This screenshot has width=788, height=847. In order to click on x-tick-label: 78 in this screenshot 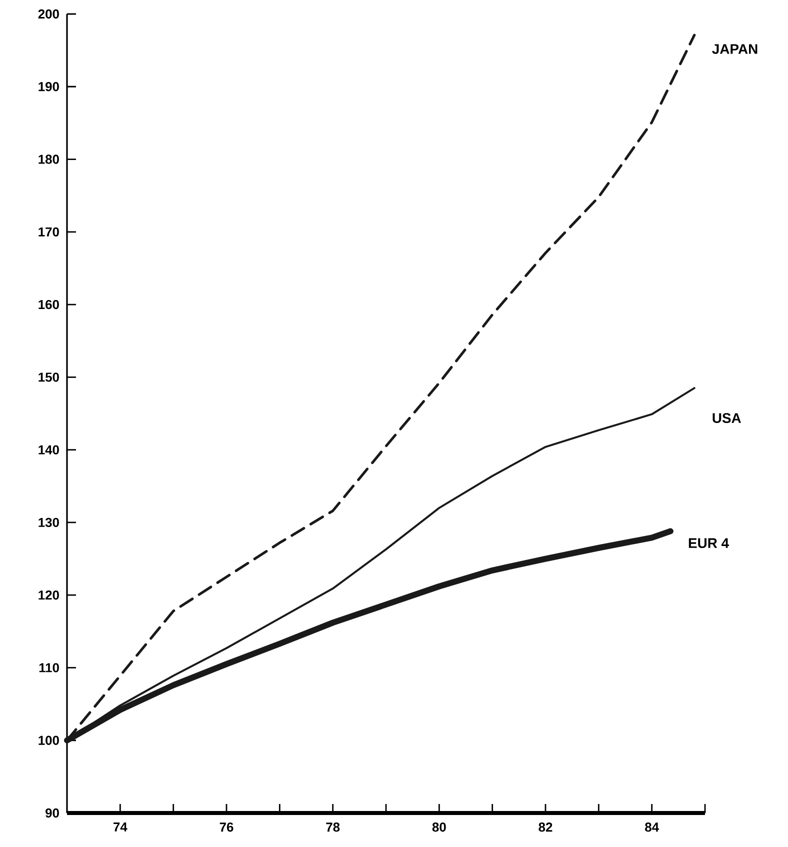, I will do `click(333, 827)`.